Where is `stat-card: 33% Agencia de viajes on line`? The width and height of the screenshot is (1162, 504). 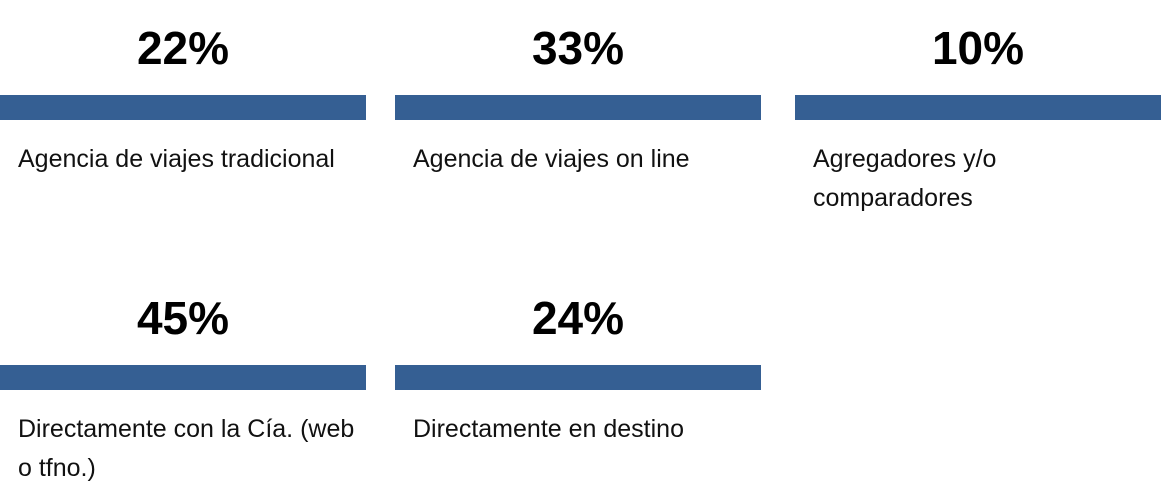
stat-card: 33% Agencia de viajes on line is located at coordinates (578, 115).